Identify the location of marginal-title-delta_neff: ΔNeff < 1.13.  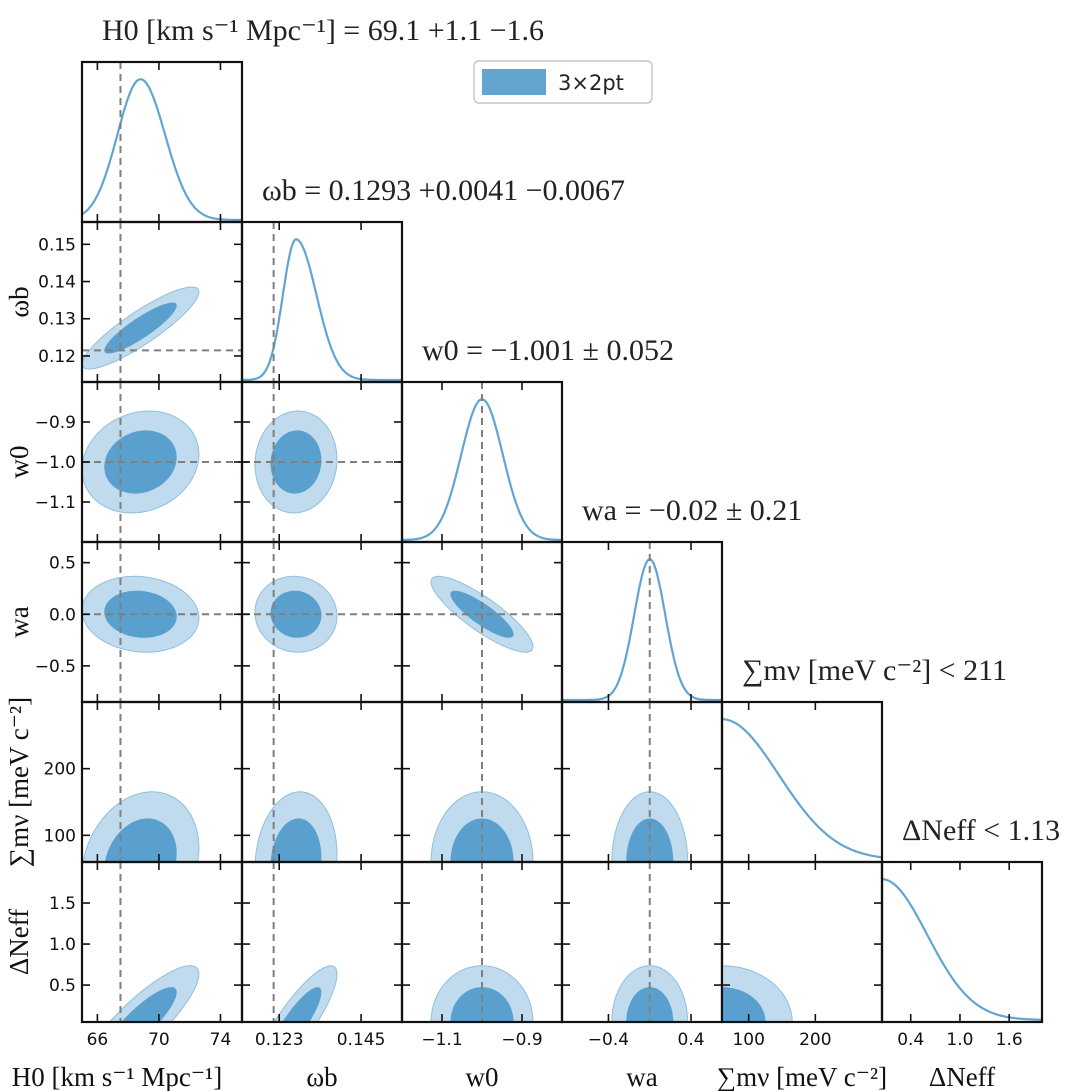
(981, 830).